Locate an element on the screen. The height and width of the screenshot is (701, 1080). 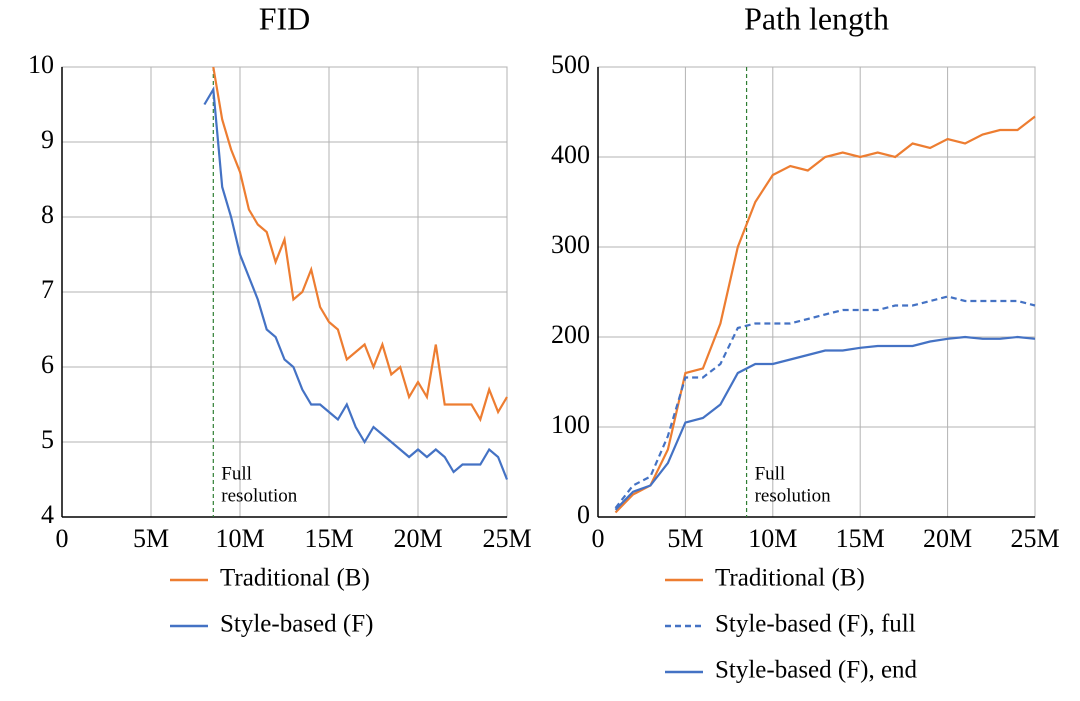
legend-label: Style-based (F), full is located at coordinates (815, 624).